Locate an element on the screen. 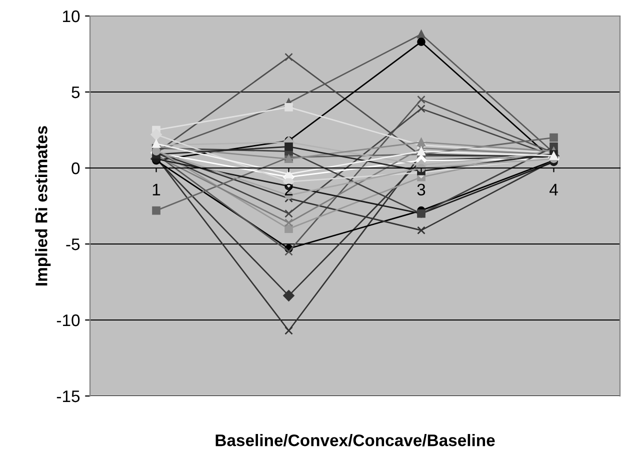 The width and height of the screenshot is (635, 449). y-tick-label: -10 is located at coordinates (68, 320).